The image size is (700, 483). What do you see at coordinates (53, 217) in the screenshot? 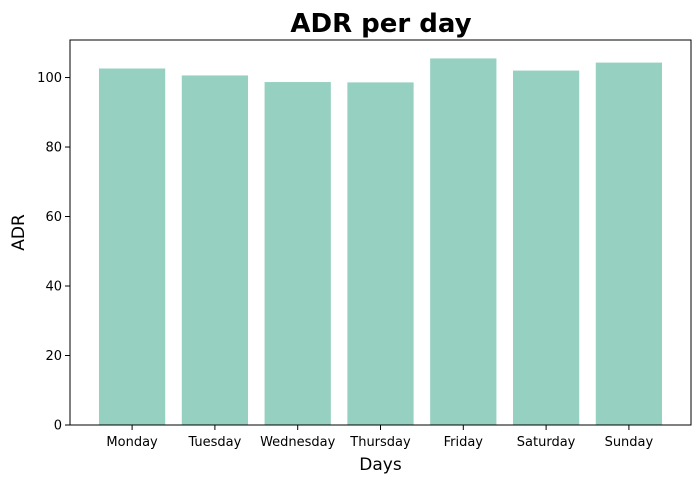
I see `y-tick-label: 60` at bounding box center [53, 217].